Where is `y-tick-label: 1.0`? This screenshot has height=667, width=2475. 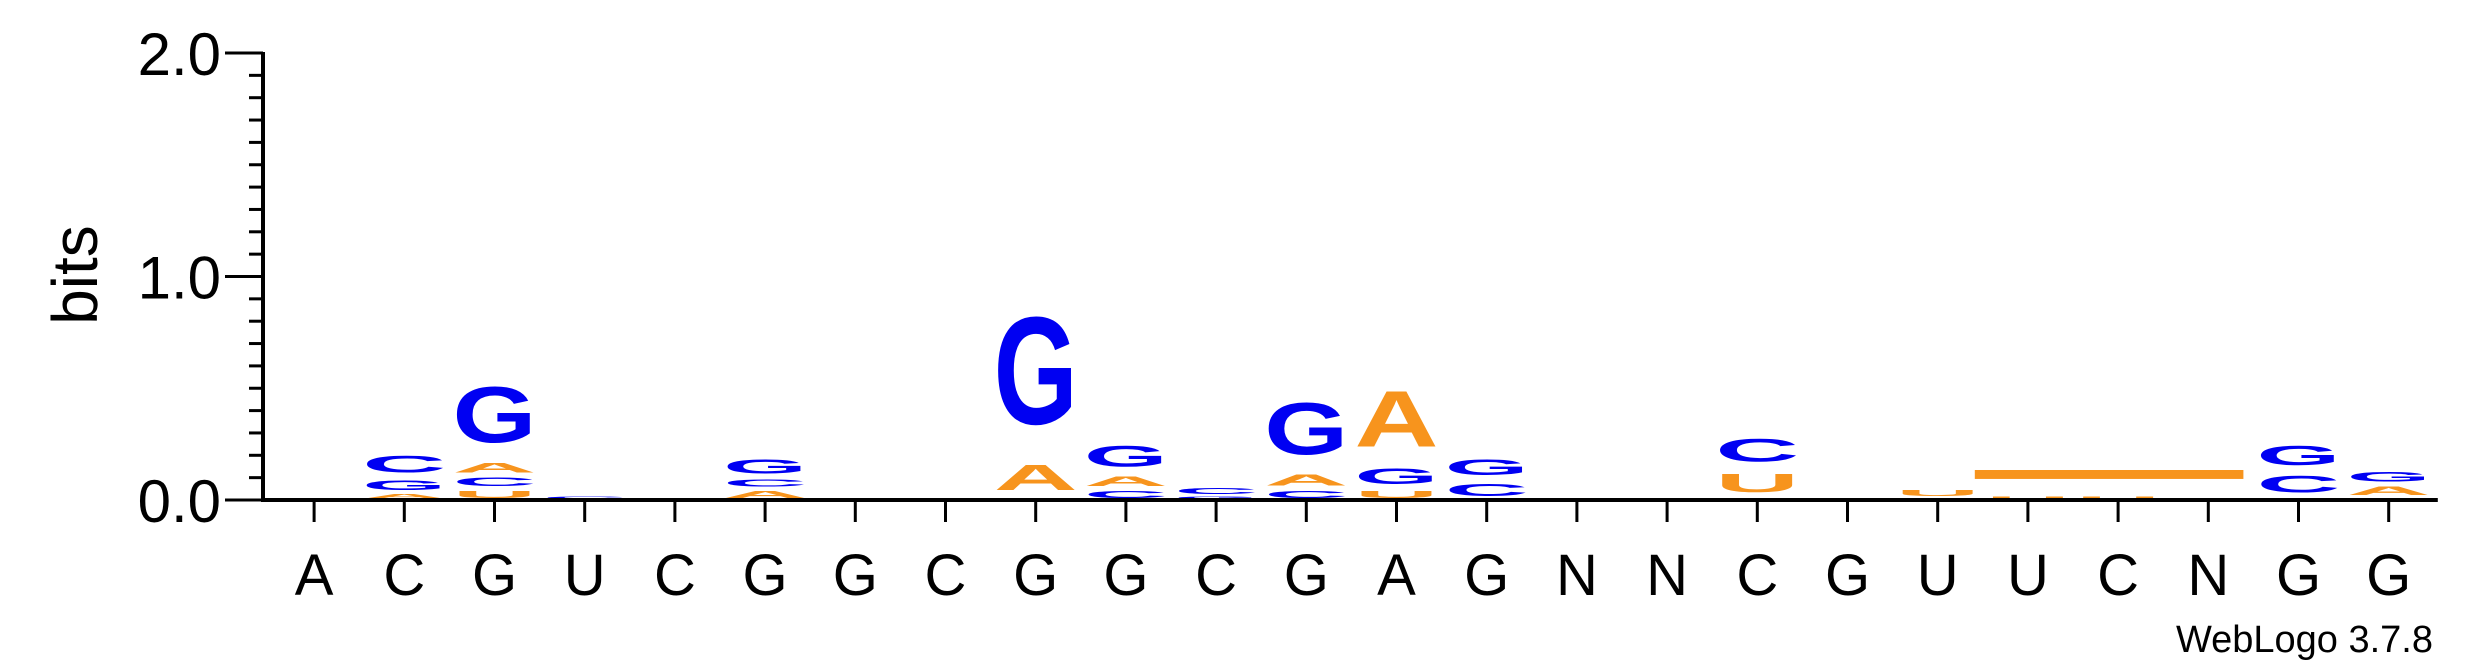
y-tick-label: 1.0 is located at coordinates (179, 278).